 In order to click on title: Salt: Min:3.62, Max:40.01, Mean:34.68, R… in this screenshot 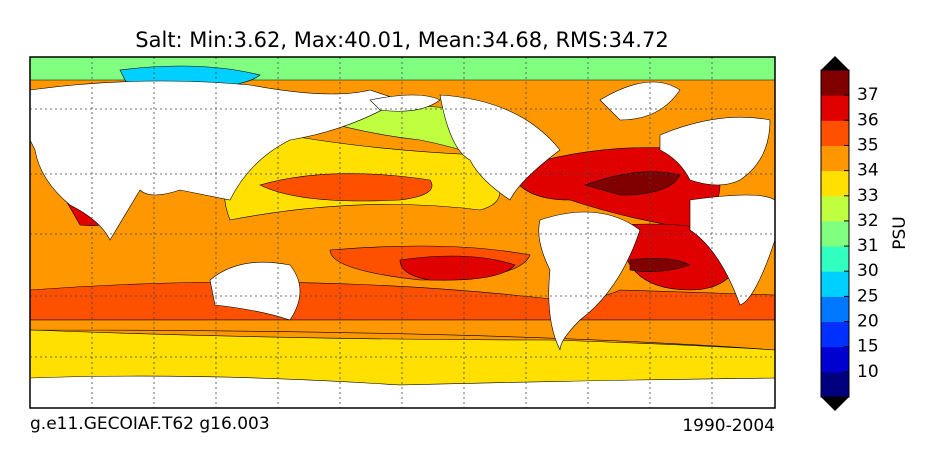, I will do `click(401, 40)`.